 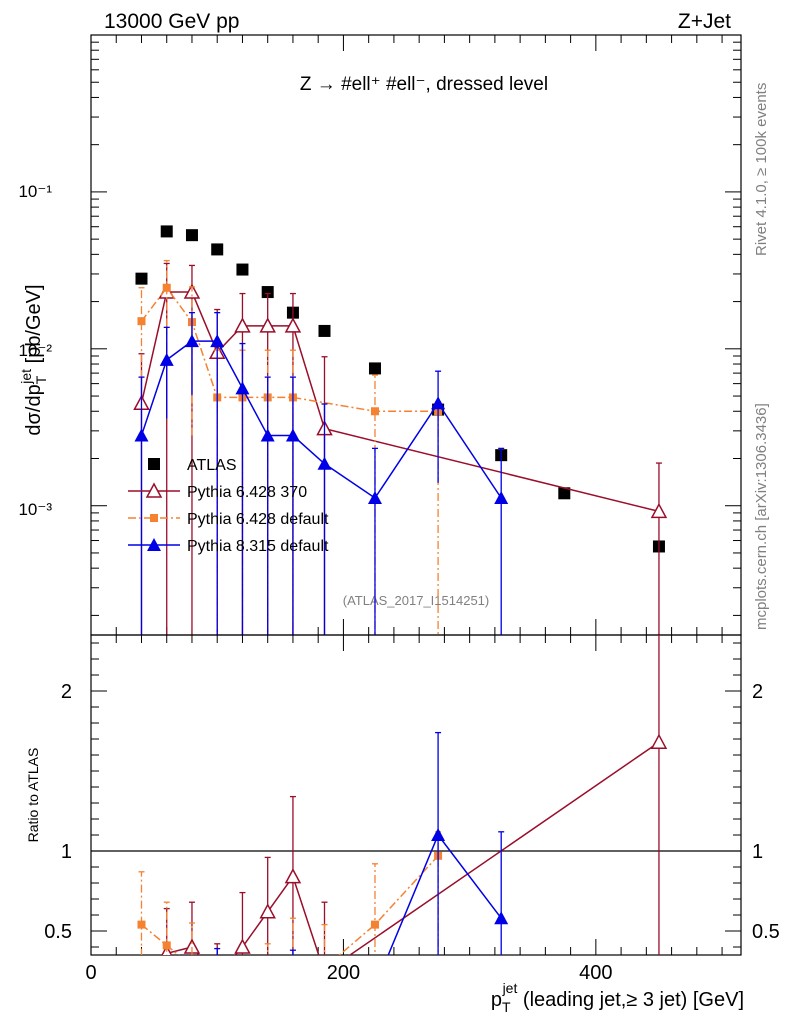 I want to click on ratio-line-pythia-8-315-default, so click(x=444, y=894).